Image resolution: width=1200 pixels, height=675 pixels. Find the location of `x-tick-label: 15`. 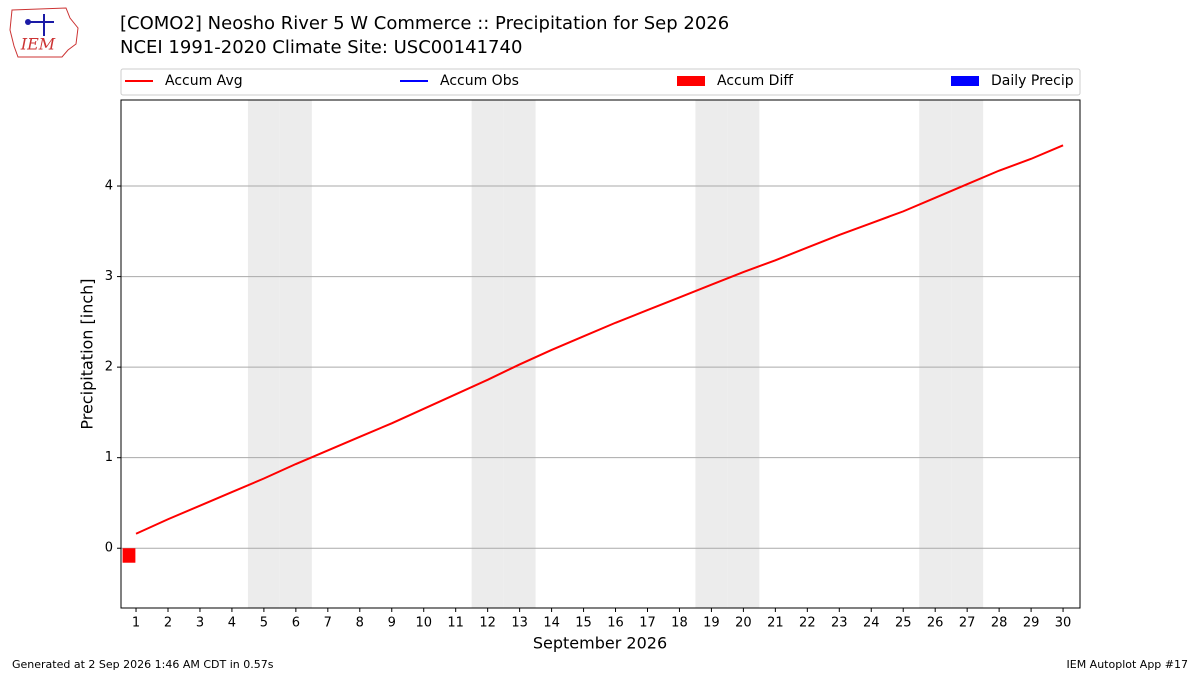

x-tick-label: 15 is located at coordinates (583, 623).